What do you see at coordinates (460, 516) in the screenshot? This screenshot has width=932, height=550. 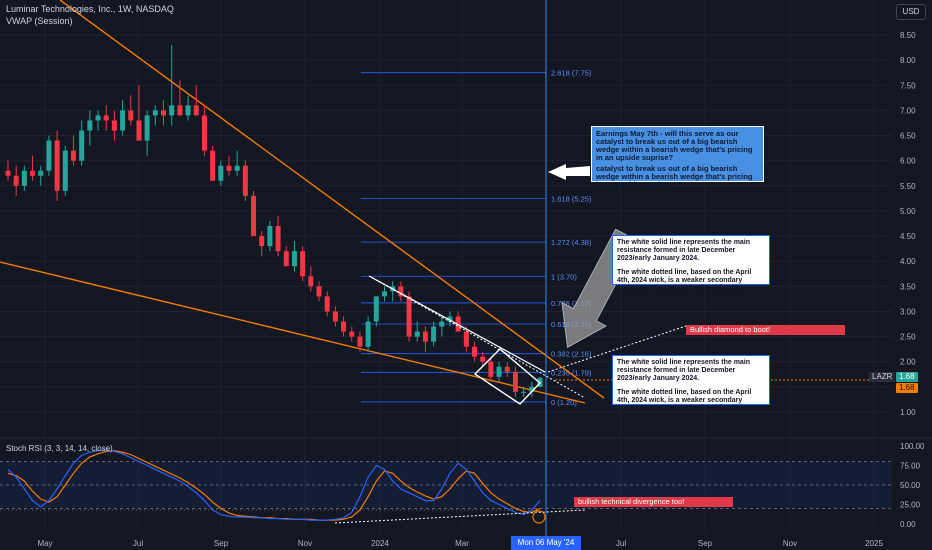 I see `rsi-divergence-line` at bounding box center [460, 516].